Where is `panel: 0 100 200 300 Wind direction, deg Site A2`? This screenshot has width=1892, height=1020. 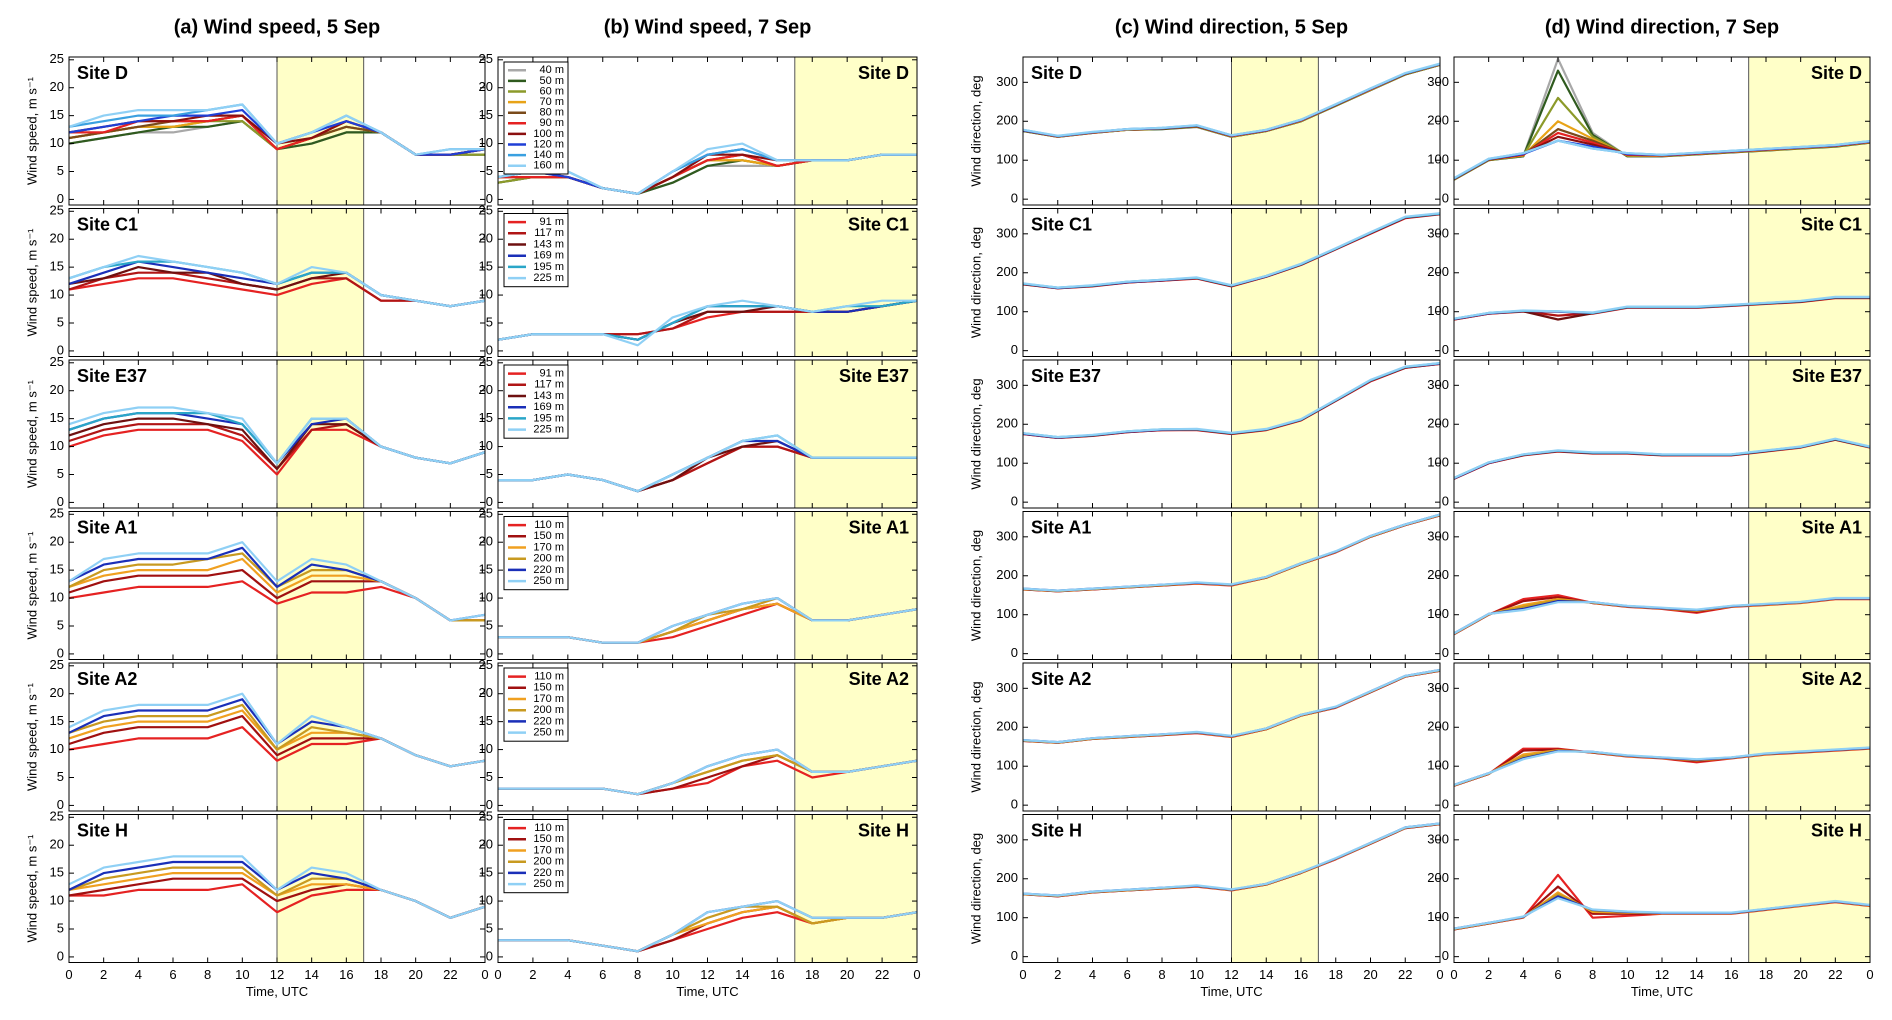
panel: 0 100 200 300 Wind direction, deg Site A2 is located at coordinates (1204, 737).